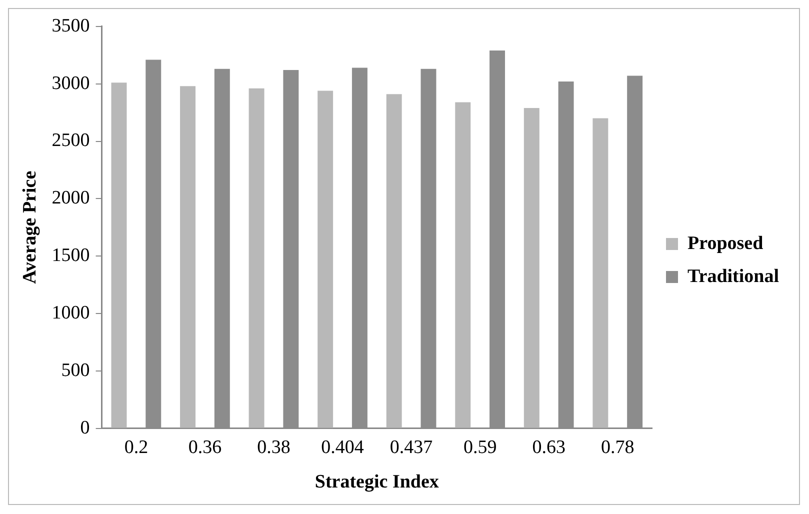 The width and height of the screenshot is (809, 514). What do you see at coordinates (205, 447) in the screenshot?
I see `x-tick-label: 0.36` at bounding box center [205, 447].